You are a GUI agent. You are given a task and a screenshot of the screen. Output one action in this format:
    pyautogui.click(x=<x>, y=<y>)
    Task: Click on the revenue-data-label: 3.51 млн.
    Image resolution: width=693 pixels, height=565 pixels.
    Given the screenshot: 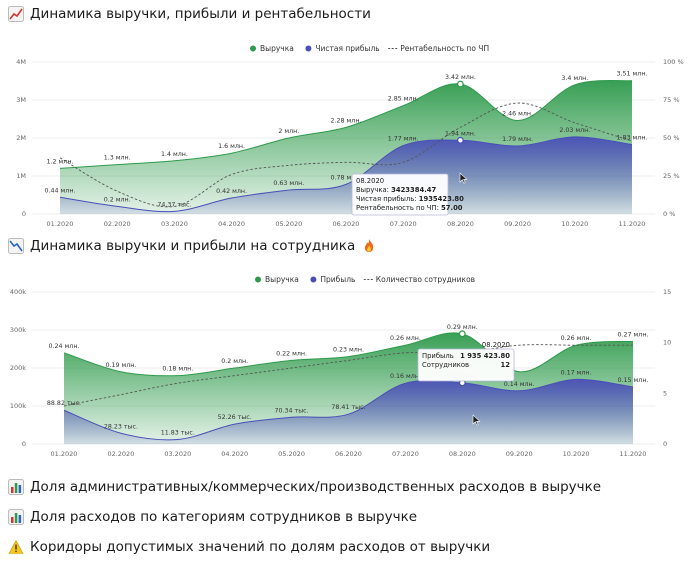 What is the action you would take?
    pyautogui.click(x=632, y=74)
    